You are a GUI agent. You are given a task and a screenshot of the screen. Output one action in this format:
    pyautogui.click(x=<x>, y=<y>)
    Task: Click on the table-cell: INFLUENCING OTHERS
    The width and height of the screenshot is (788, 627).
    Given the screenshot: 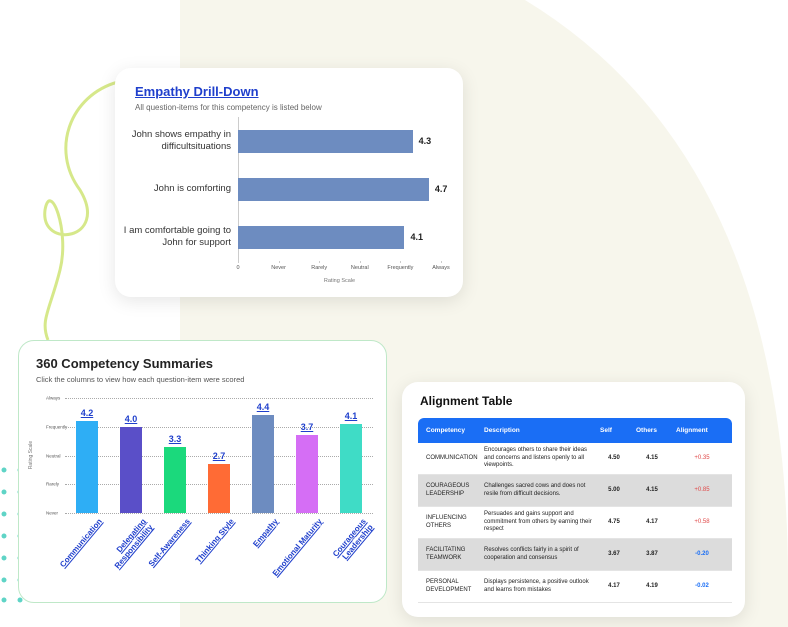 What is the action you would take?
    pyautogui.click(x=449, y=522)
    